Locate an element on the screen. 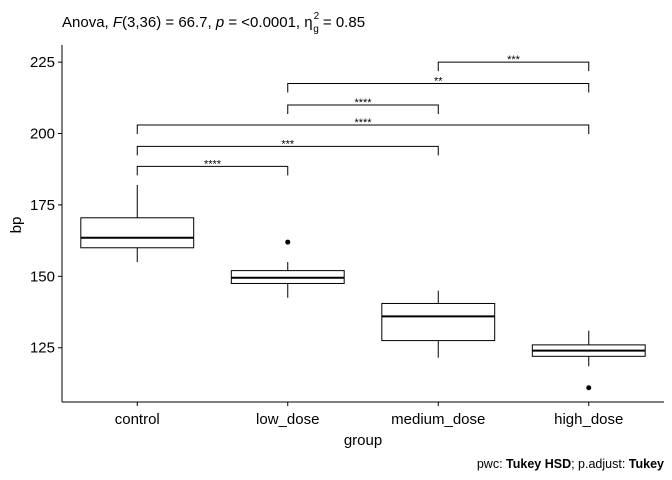 This screenshot has width=672, height=480. title-eta-value: = 0.85 is located at coordinates (342, 22).